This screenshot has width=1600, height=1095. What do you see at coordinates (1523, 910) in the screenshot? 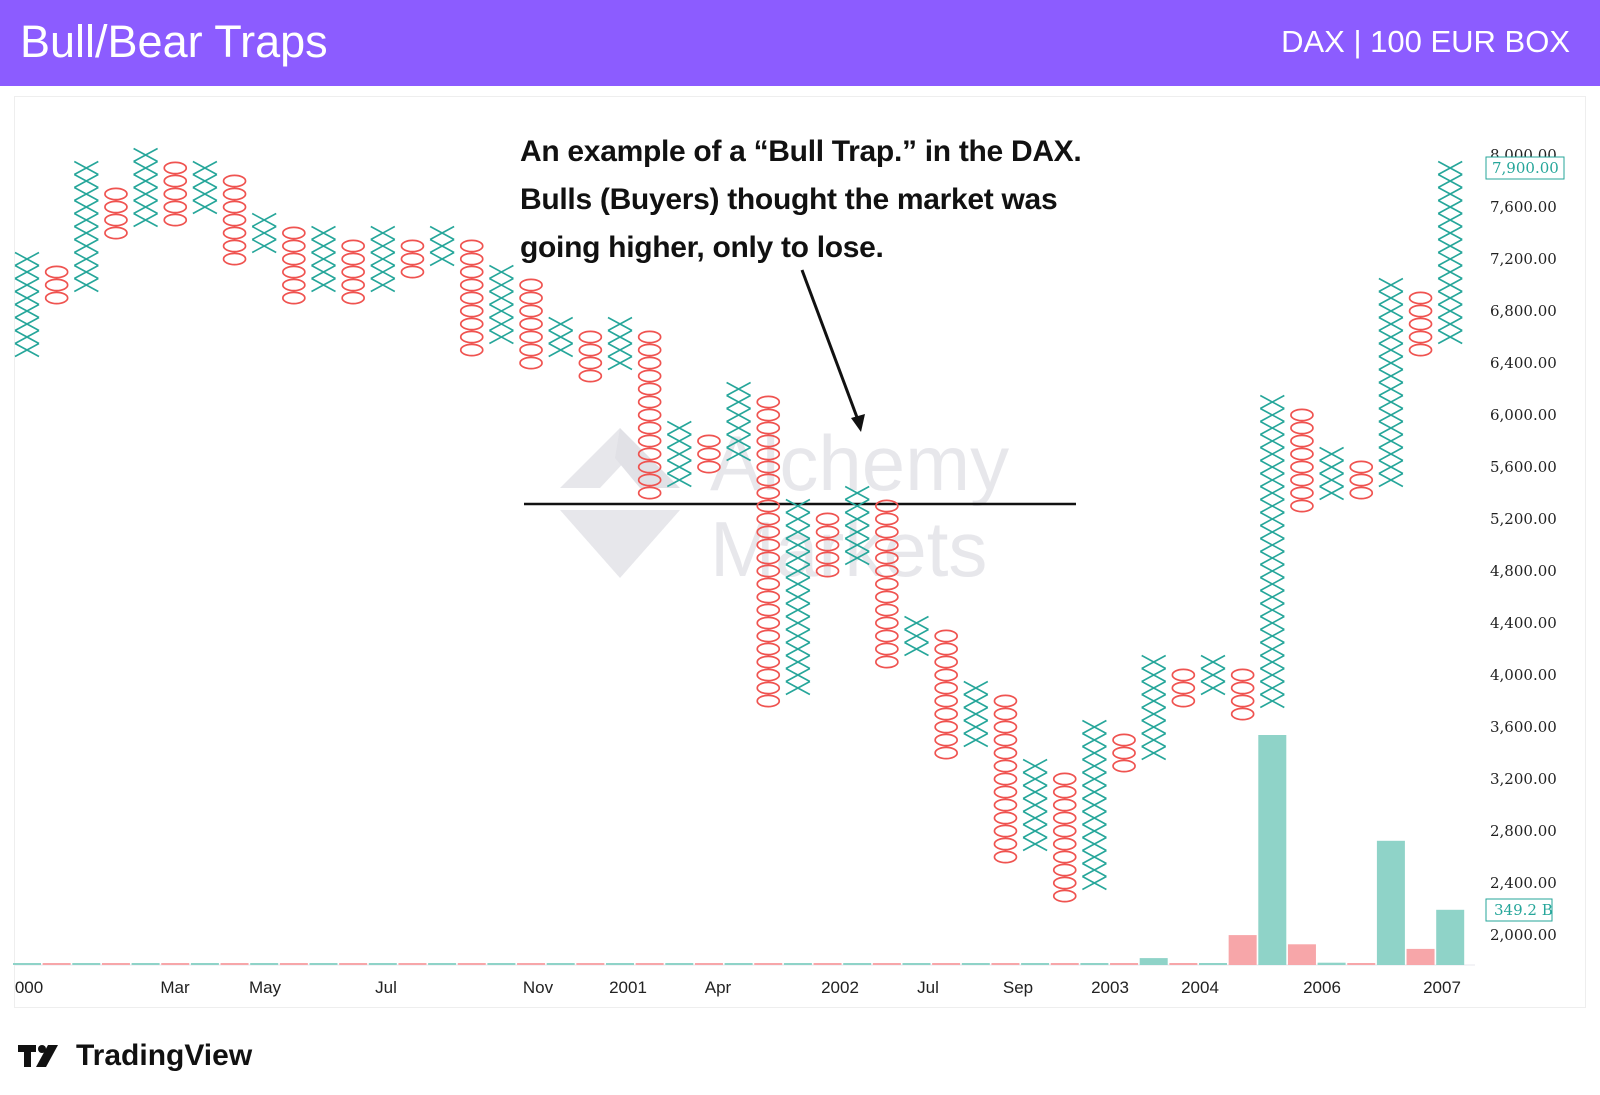
I see `volume-value-label: 349.2 B` at bounding box center [1523, 910].